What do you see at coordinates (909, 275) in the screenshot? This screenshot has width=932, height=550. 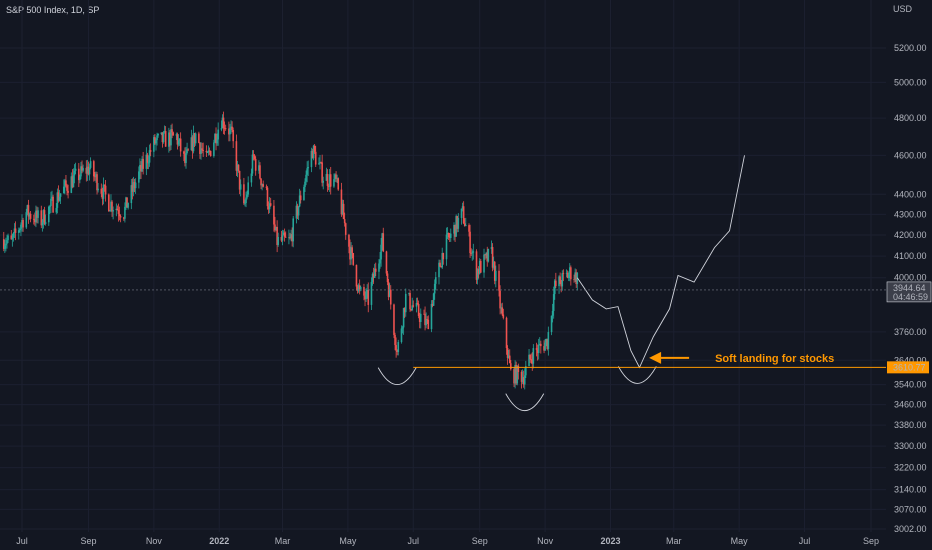 I see `price-axis-bg` at bounding box center [909, 275].